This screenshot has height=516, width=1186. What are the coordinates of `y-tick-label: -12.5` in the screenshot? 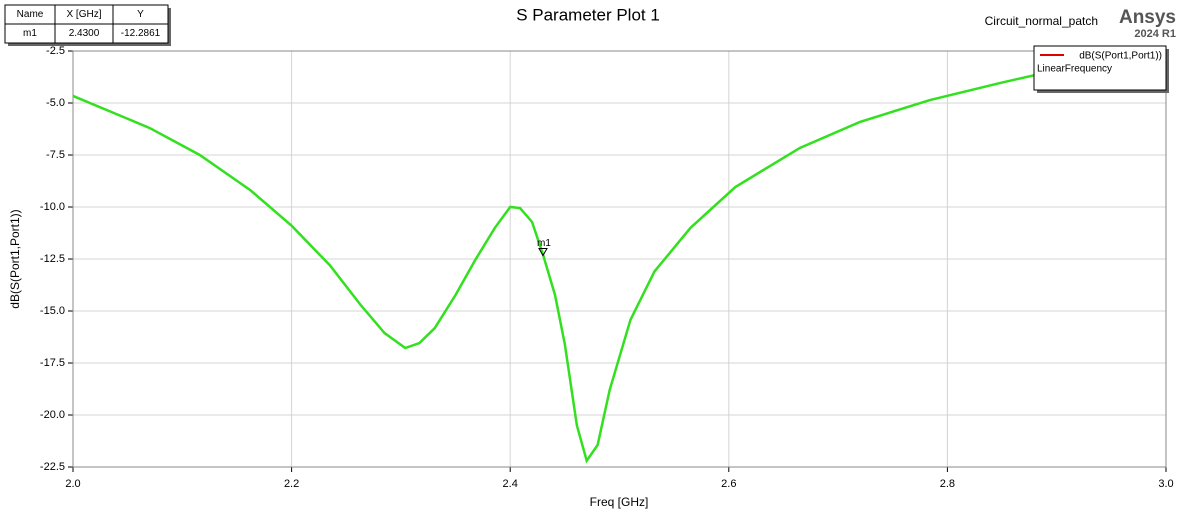 It's located at (52, 259).